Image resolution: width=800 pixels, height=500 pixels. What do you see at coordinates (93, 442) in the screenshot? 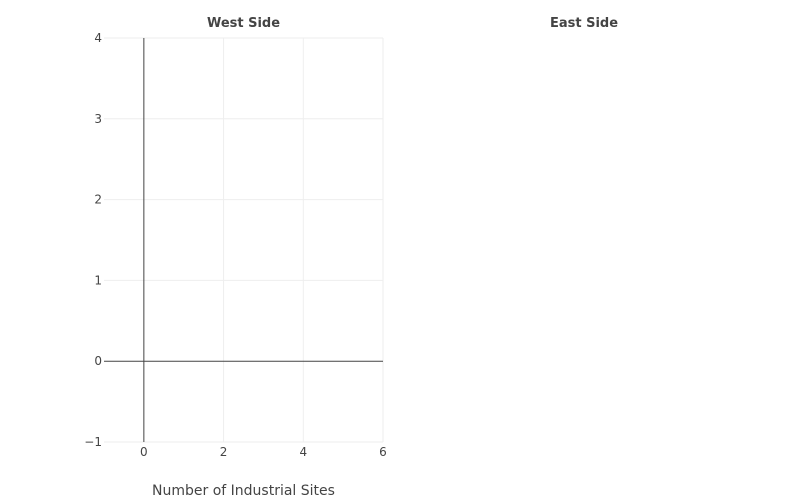
I see `y-tick-label: −1` at bounding box center [93, 442].